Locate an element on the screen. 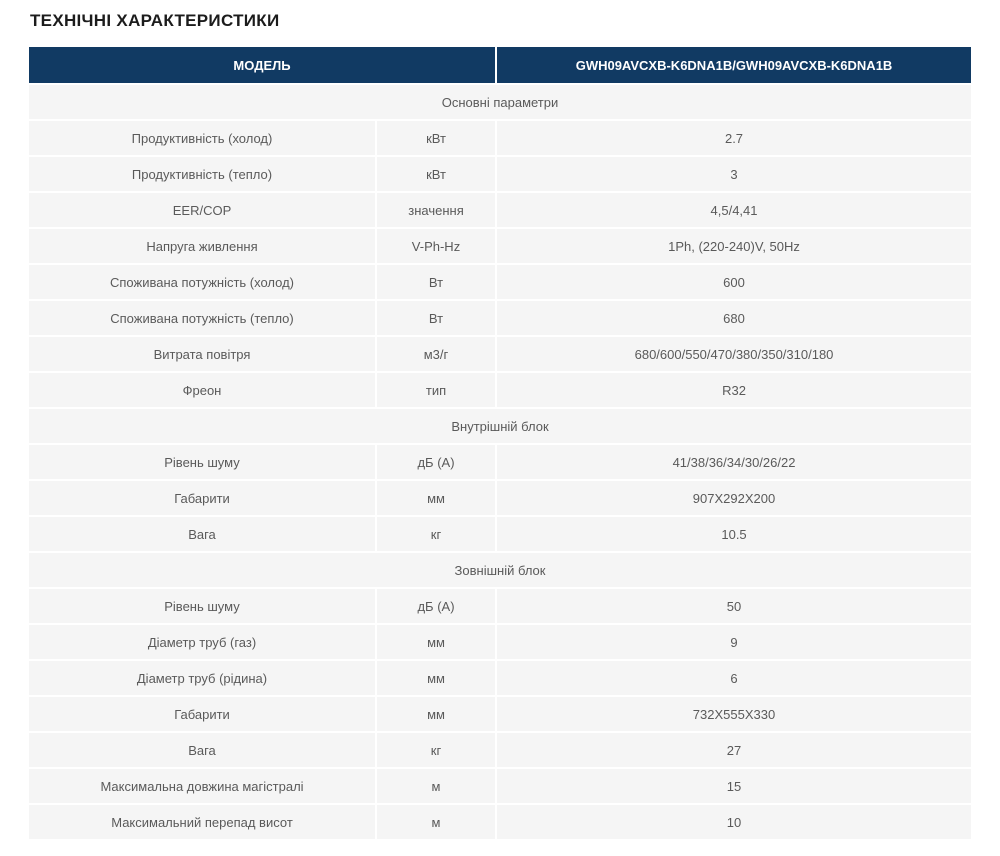 This screenshot has height=856, width=1000. table-row: Габарити мм 732X555X330 is located at coordinates (500, 714).